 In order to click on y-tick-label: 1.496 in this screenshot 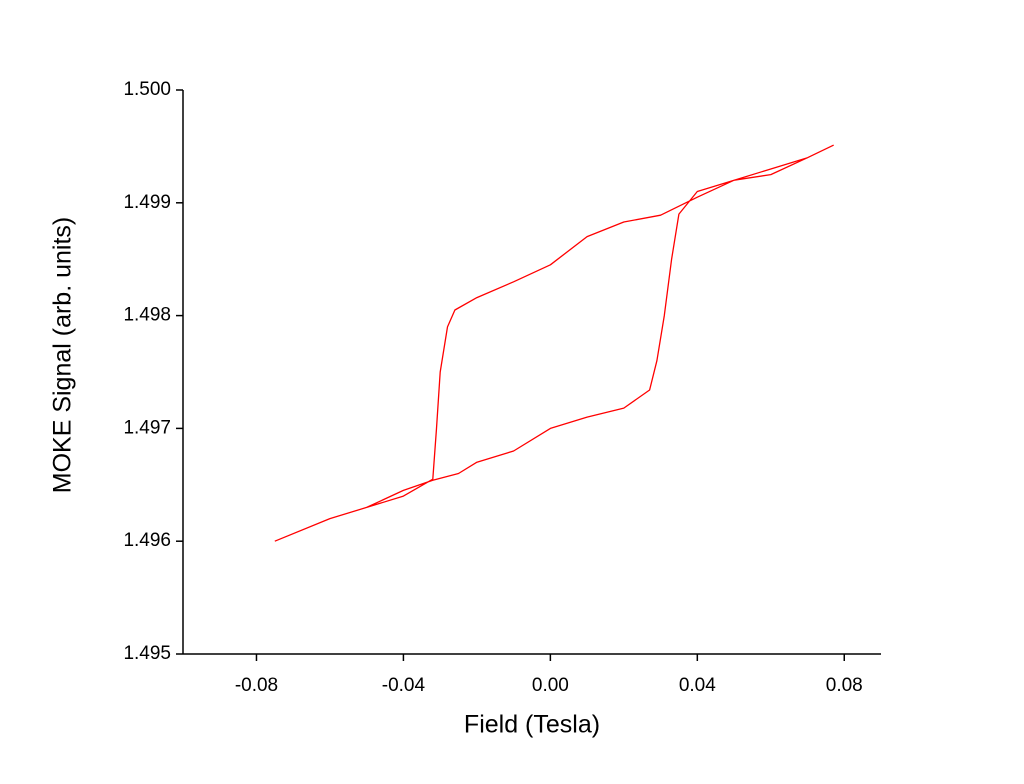, I will do `click(147, 540)`.